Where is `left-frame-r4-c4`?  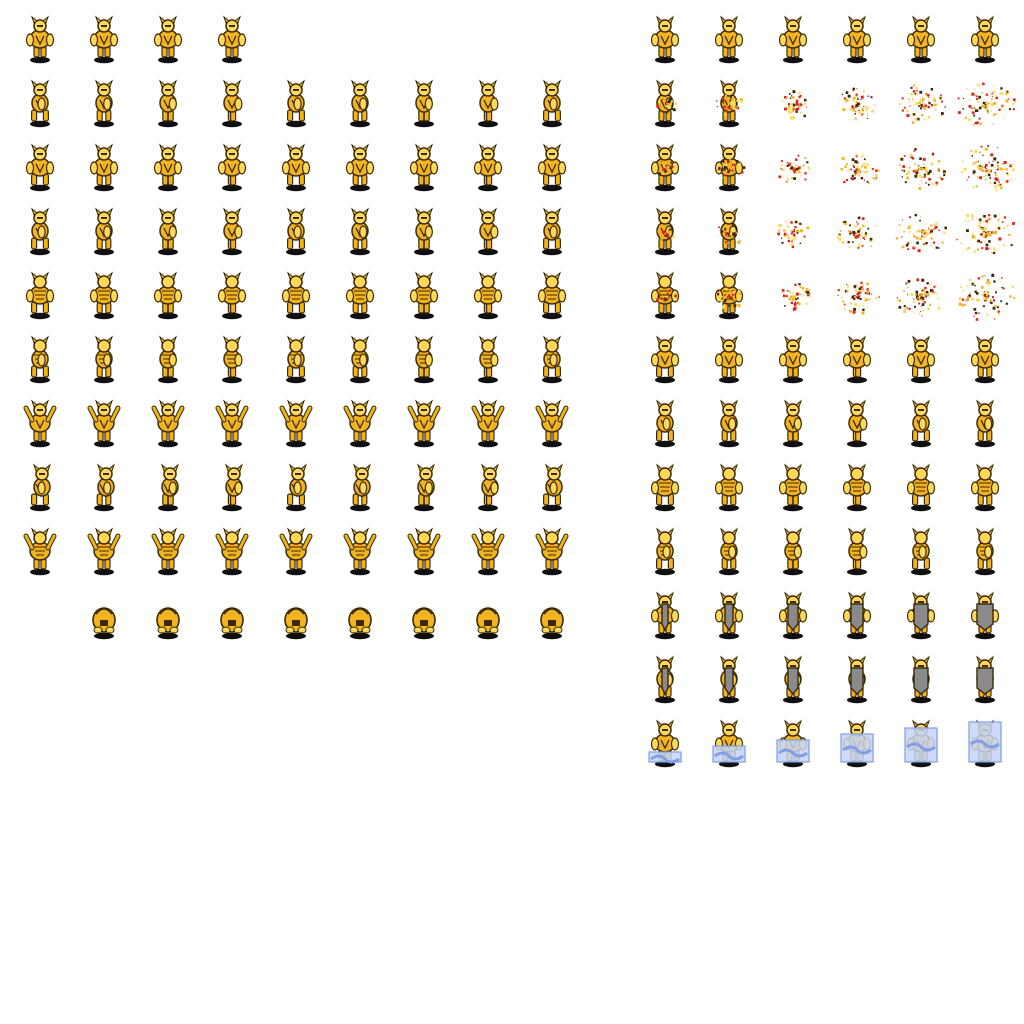
left-frame-r4-c4 is located at coordinates (296, 296).